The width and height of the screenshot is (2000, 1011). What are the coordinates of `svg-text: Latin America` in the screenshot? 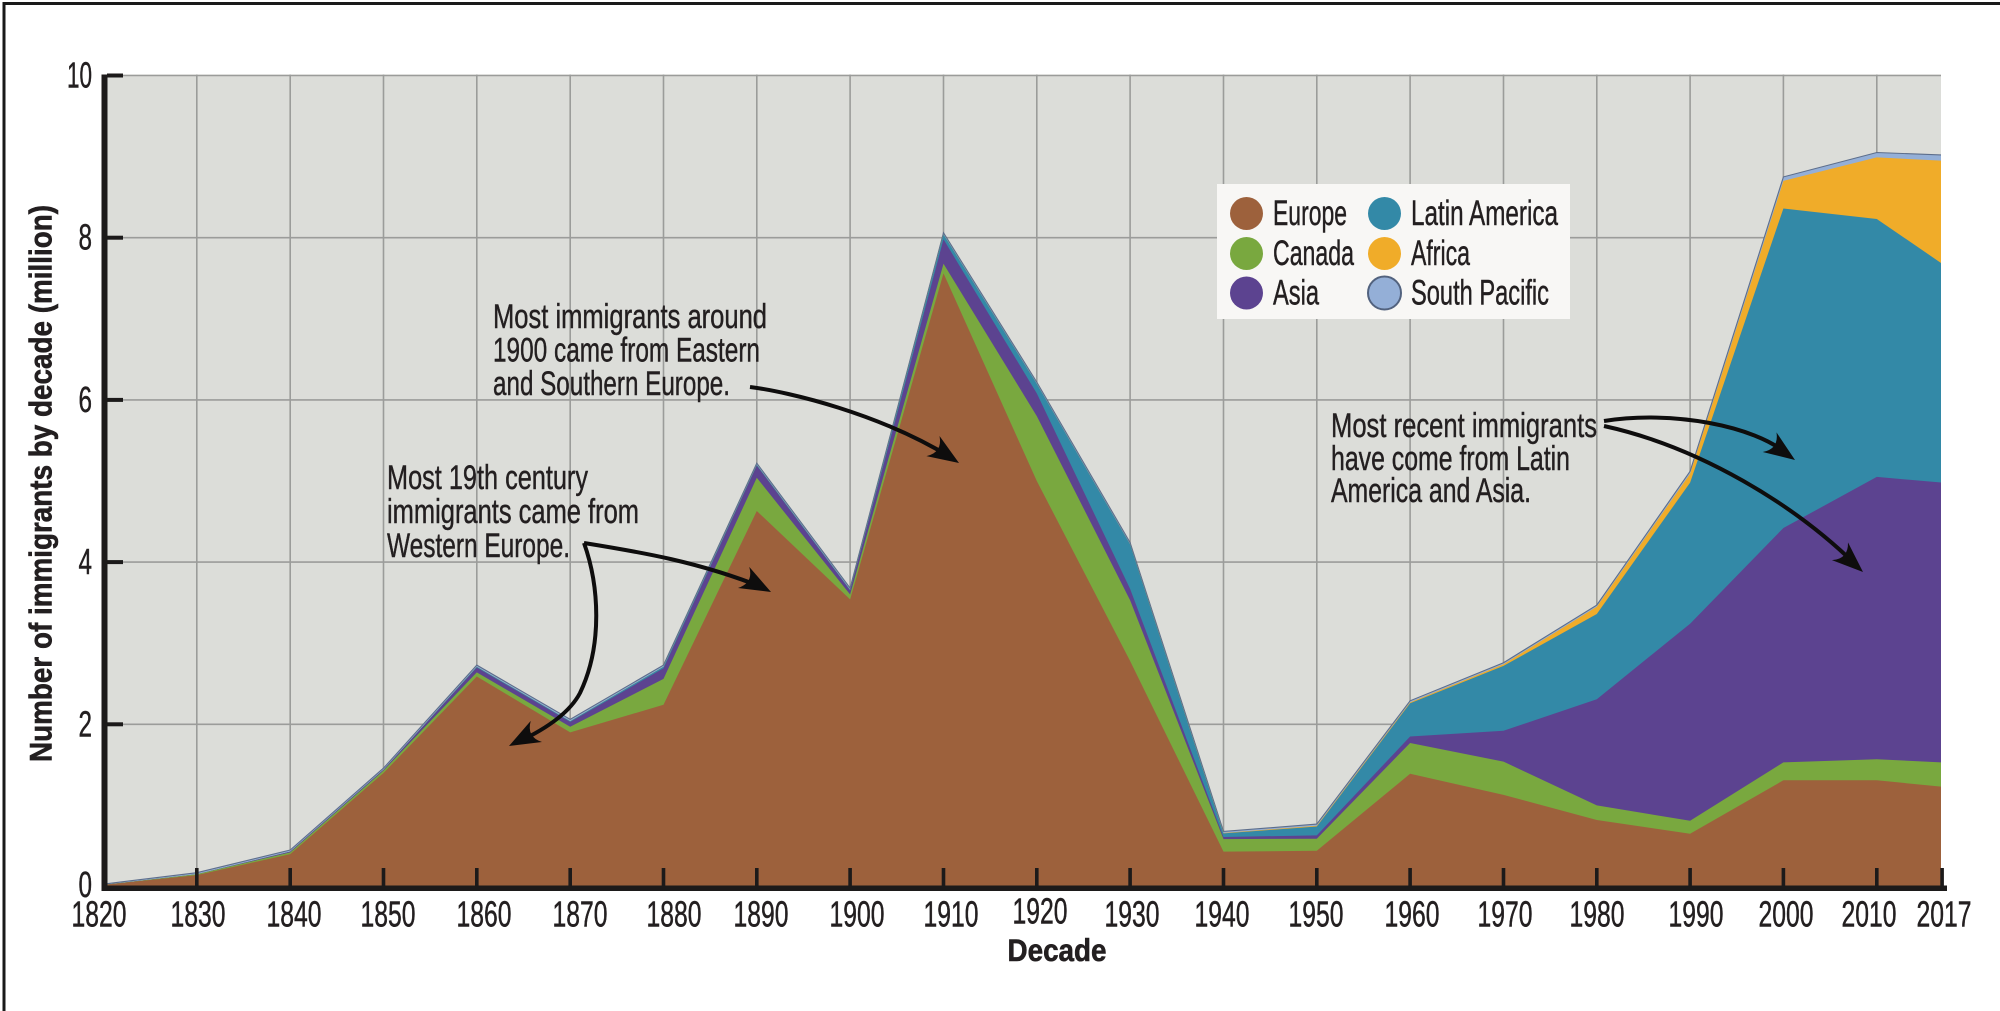 It's located at (1484, 213).